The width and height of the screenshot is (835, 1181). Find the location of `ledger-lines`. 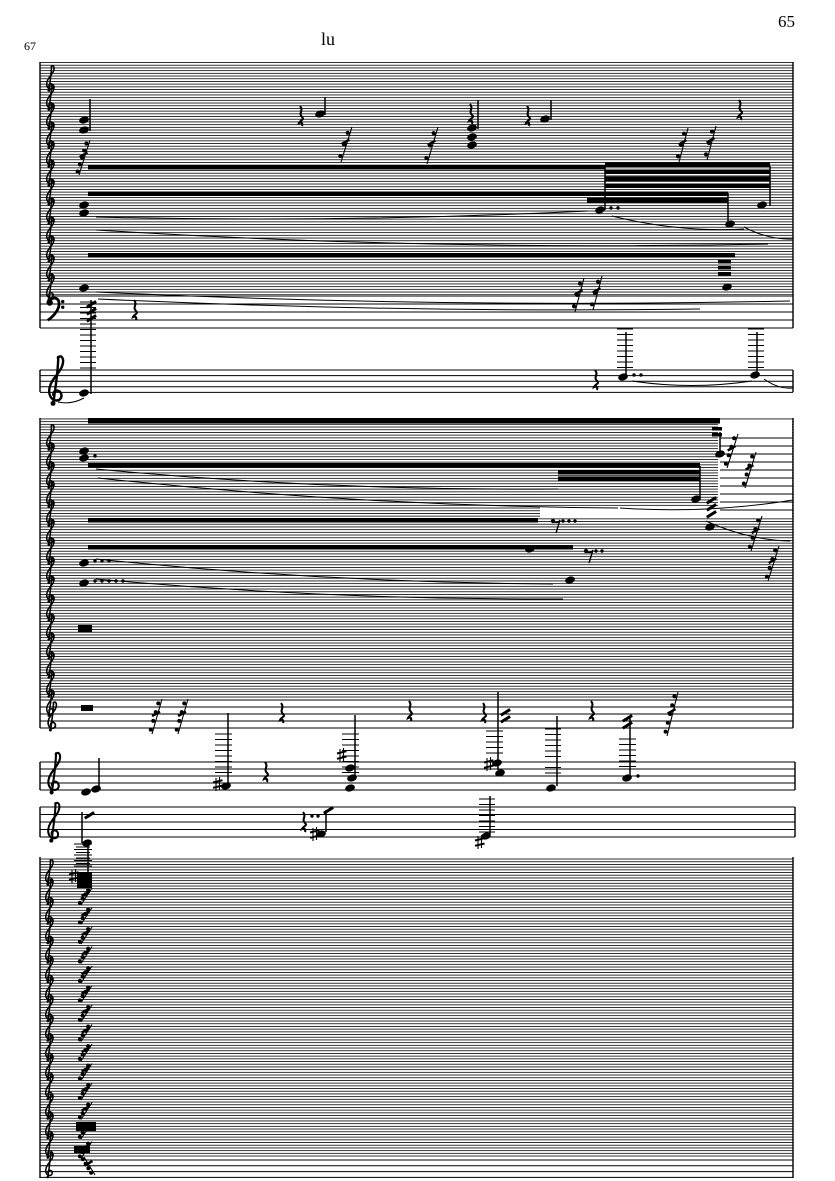

ledger-lines is located at coordinates (83, 855).